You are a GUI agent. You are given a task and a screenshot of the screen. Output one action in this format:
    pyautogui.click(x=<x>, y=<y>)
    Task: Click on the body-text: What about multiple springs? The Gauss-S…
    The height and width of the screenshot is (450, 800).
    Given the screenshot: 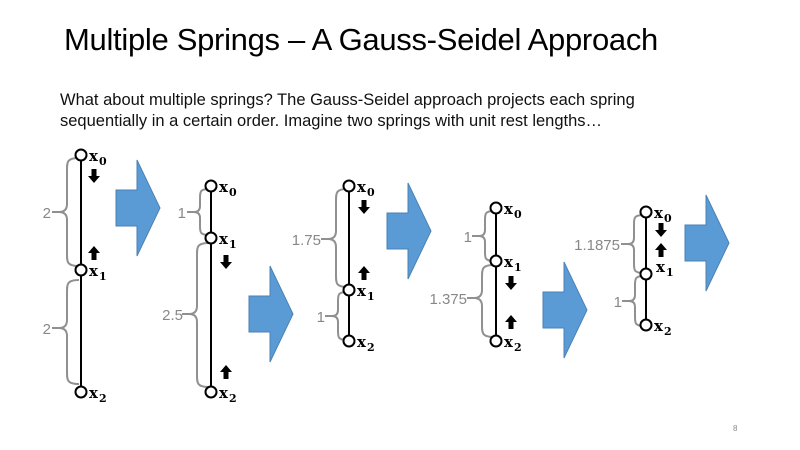 What is the action you would take?
    pyautogui.click(x=410, y=111)
    